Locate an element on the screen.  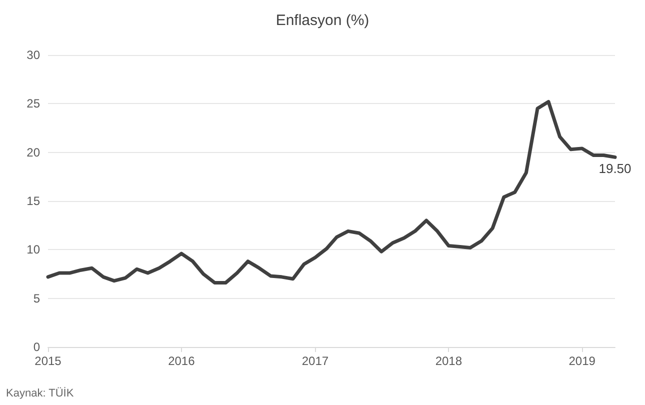
y-tick-label: 30 is located at coordinates (33, 55).